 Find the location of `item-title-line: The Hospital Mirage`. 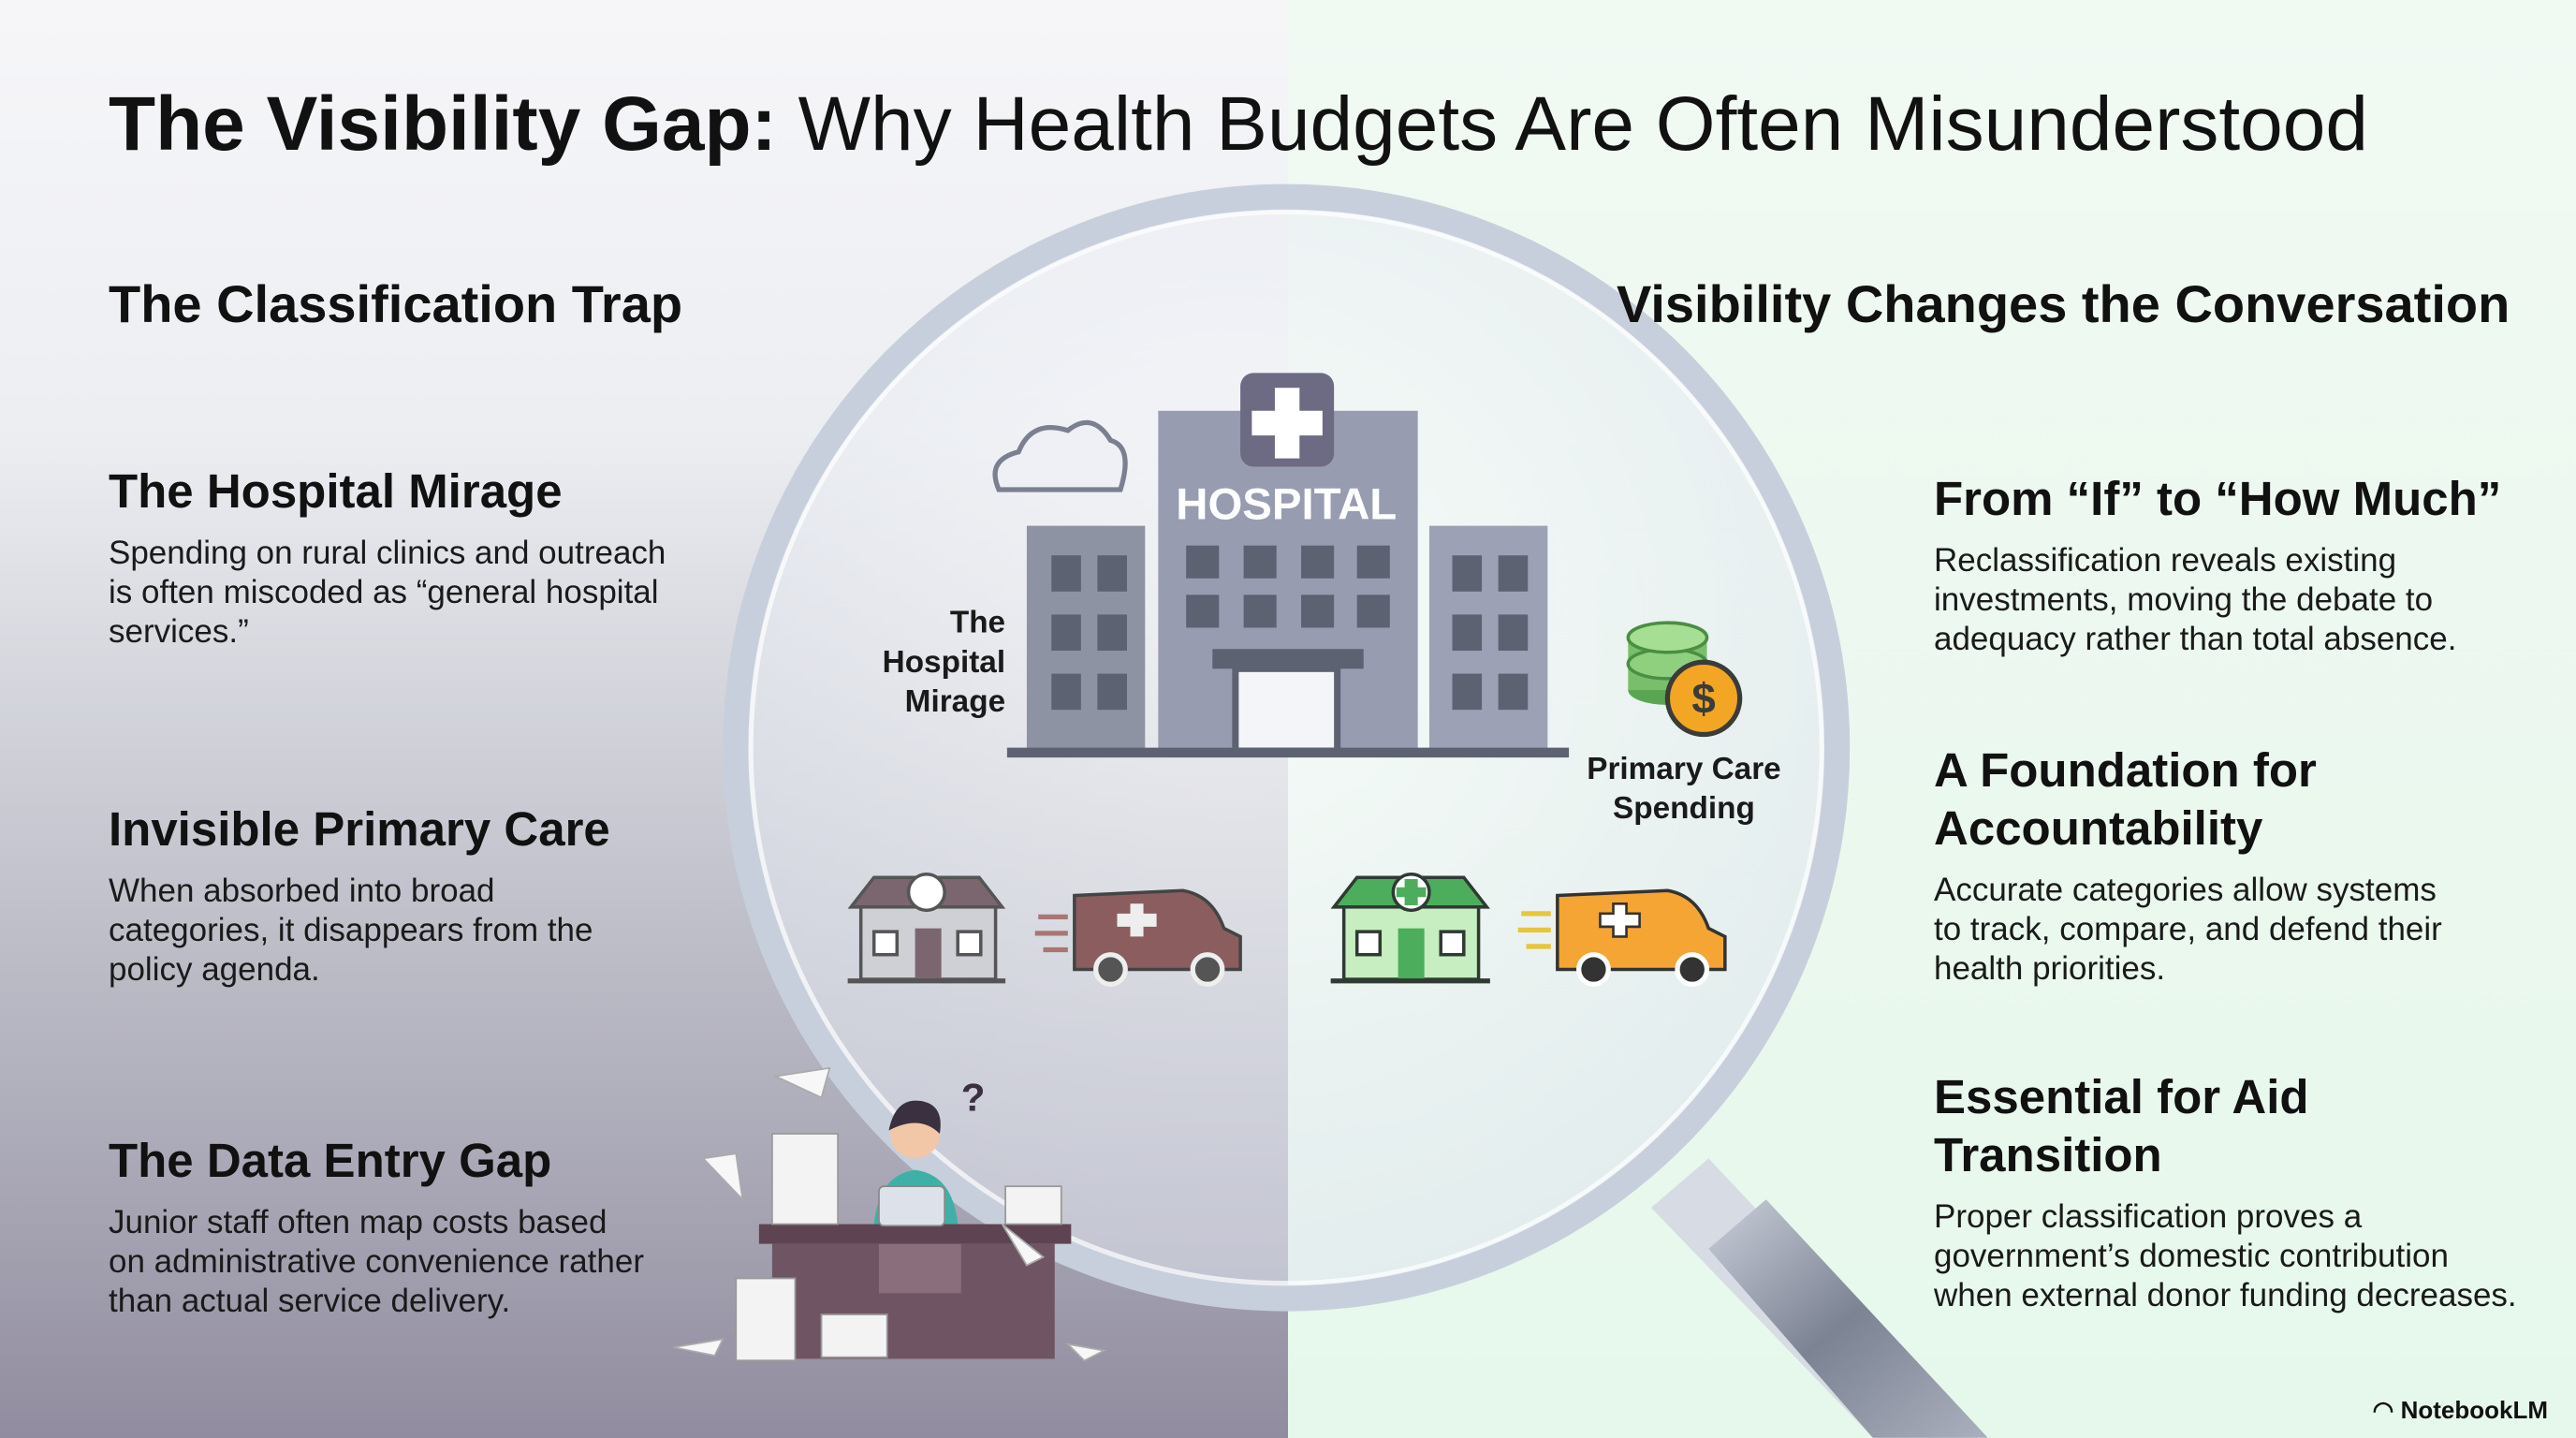

item-title-line: The Hospital Mirage is located at coordinates (336, 491).